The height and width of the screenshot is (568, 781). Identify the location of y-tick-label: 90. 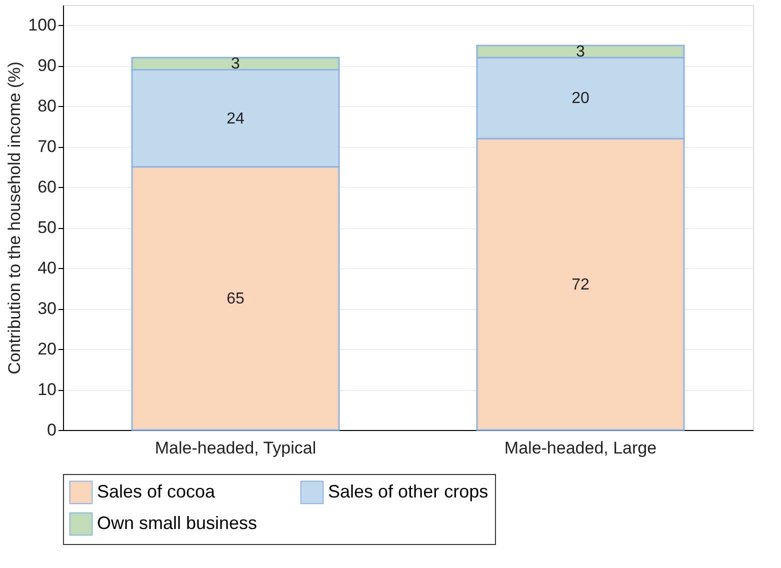
(47, 66).